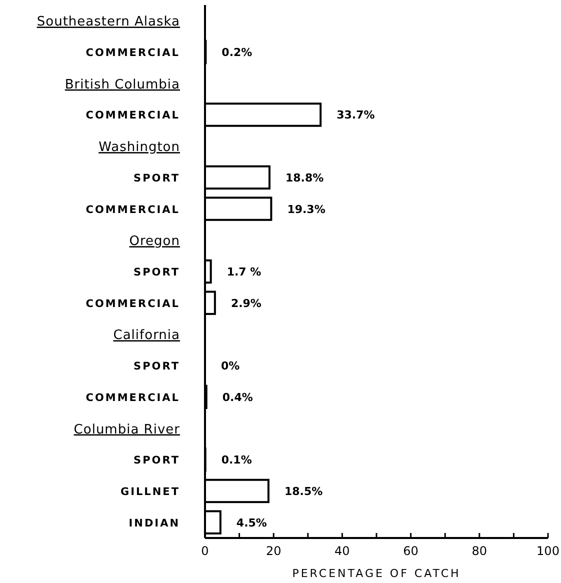  I want to click on data-label: 0.2%, so click(237, 53).